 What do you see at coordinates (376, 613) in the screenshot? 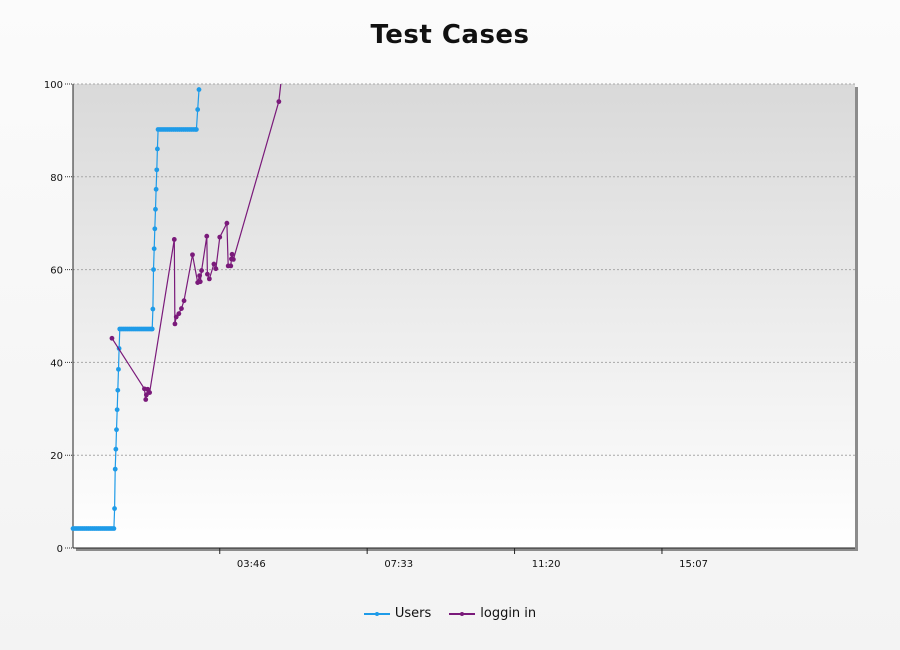
I see `legend-swatch-users` at bounding box center [376, 613].